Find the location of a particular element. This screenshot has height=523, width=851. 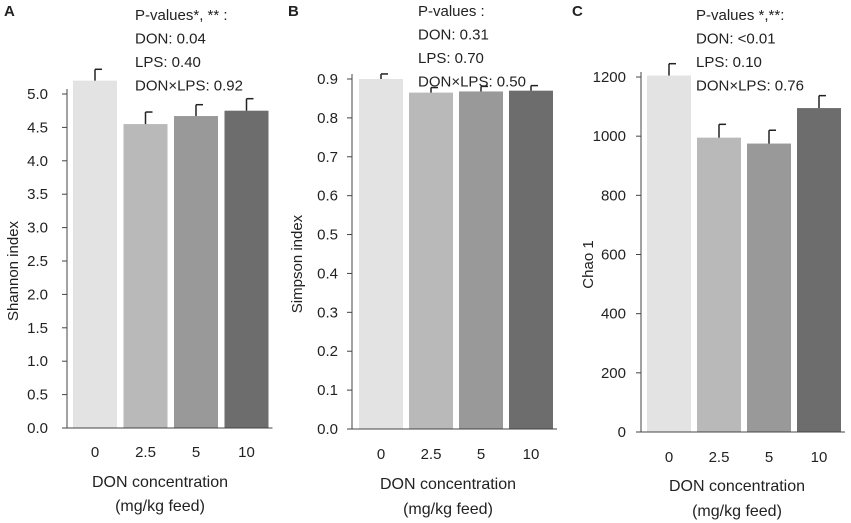

y-tick-label: 0.7 is located at coordinates (327, 157).